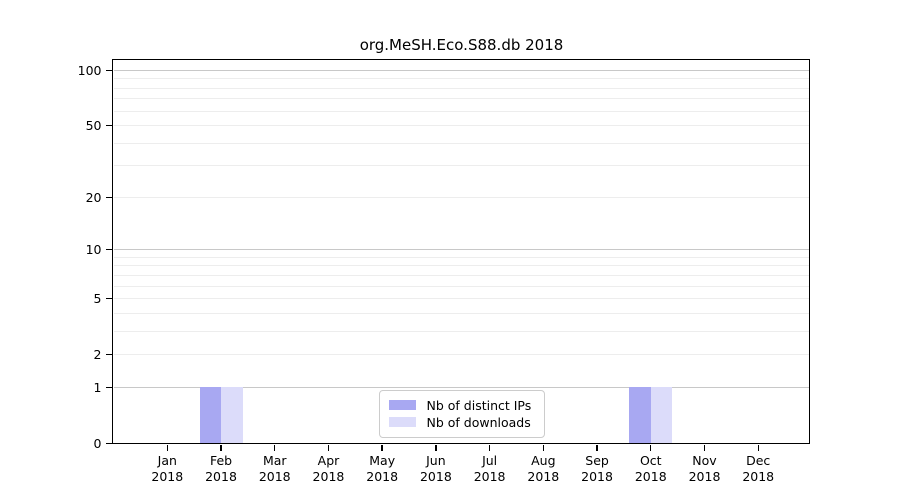 This screenshot has width=900, height=500. I want to click on x-tick-label-line: Feb, so click(221, 460).